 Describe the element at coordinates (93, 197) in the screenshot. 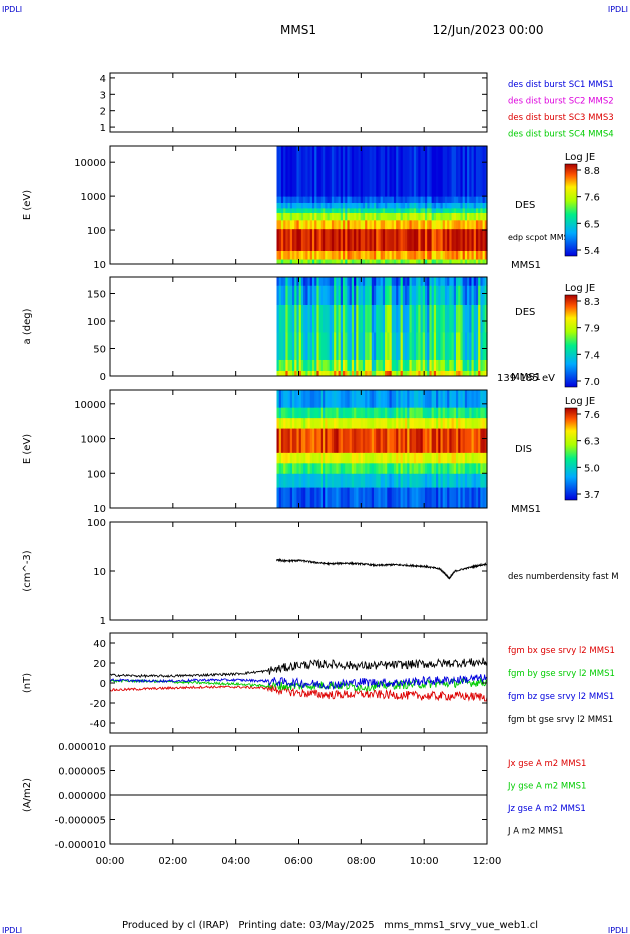

I see `des-energy-ytick-label: 1000` at that location.